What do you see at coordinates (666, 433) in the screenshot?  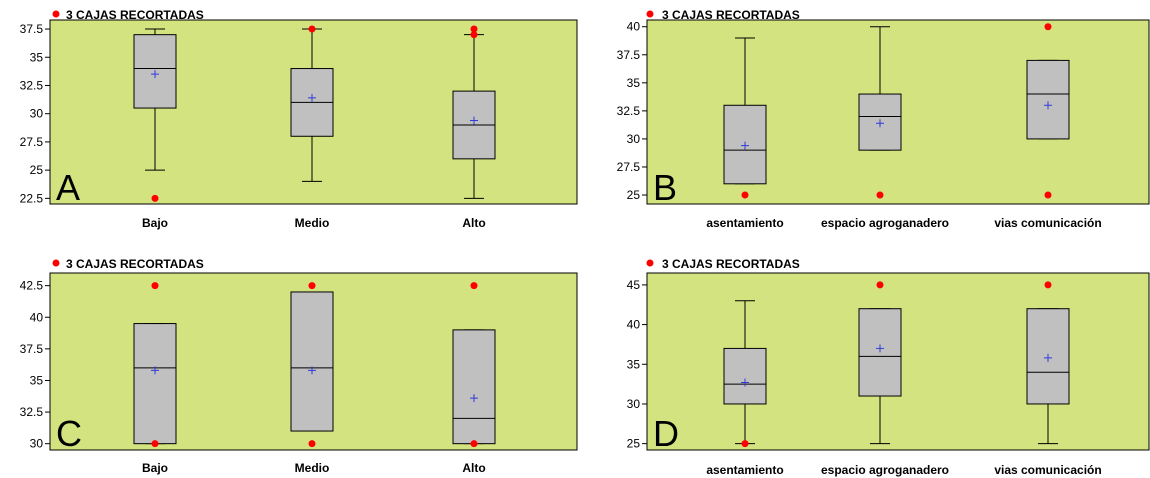 I see `panel-letter: D` at bounding box center [666, 433].